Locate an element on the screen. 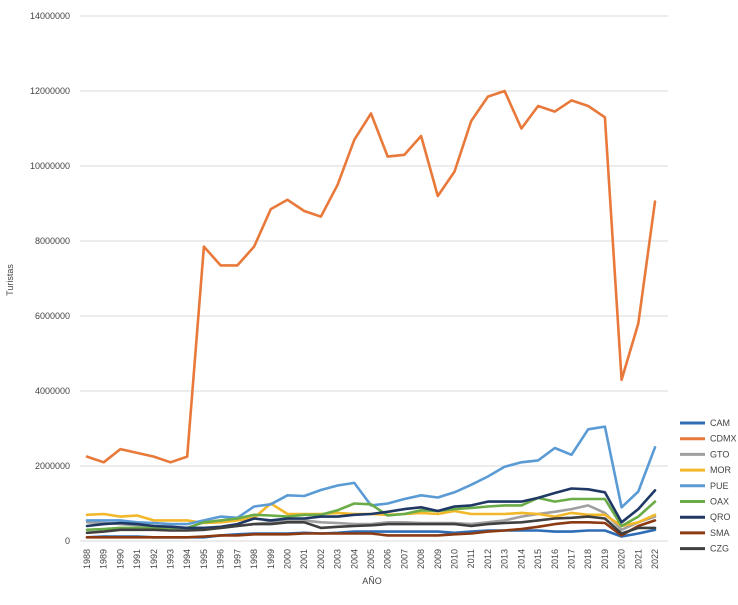 This screenshot has width=738, height=605. x-tick-label: 2021 is located at coordinates (638, 559).